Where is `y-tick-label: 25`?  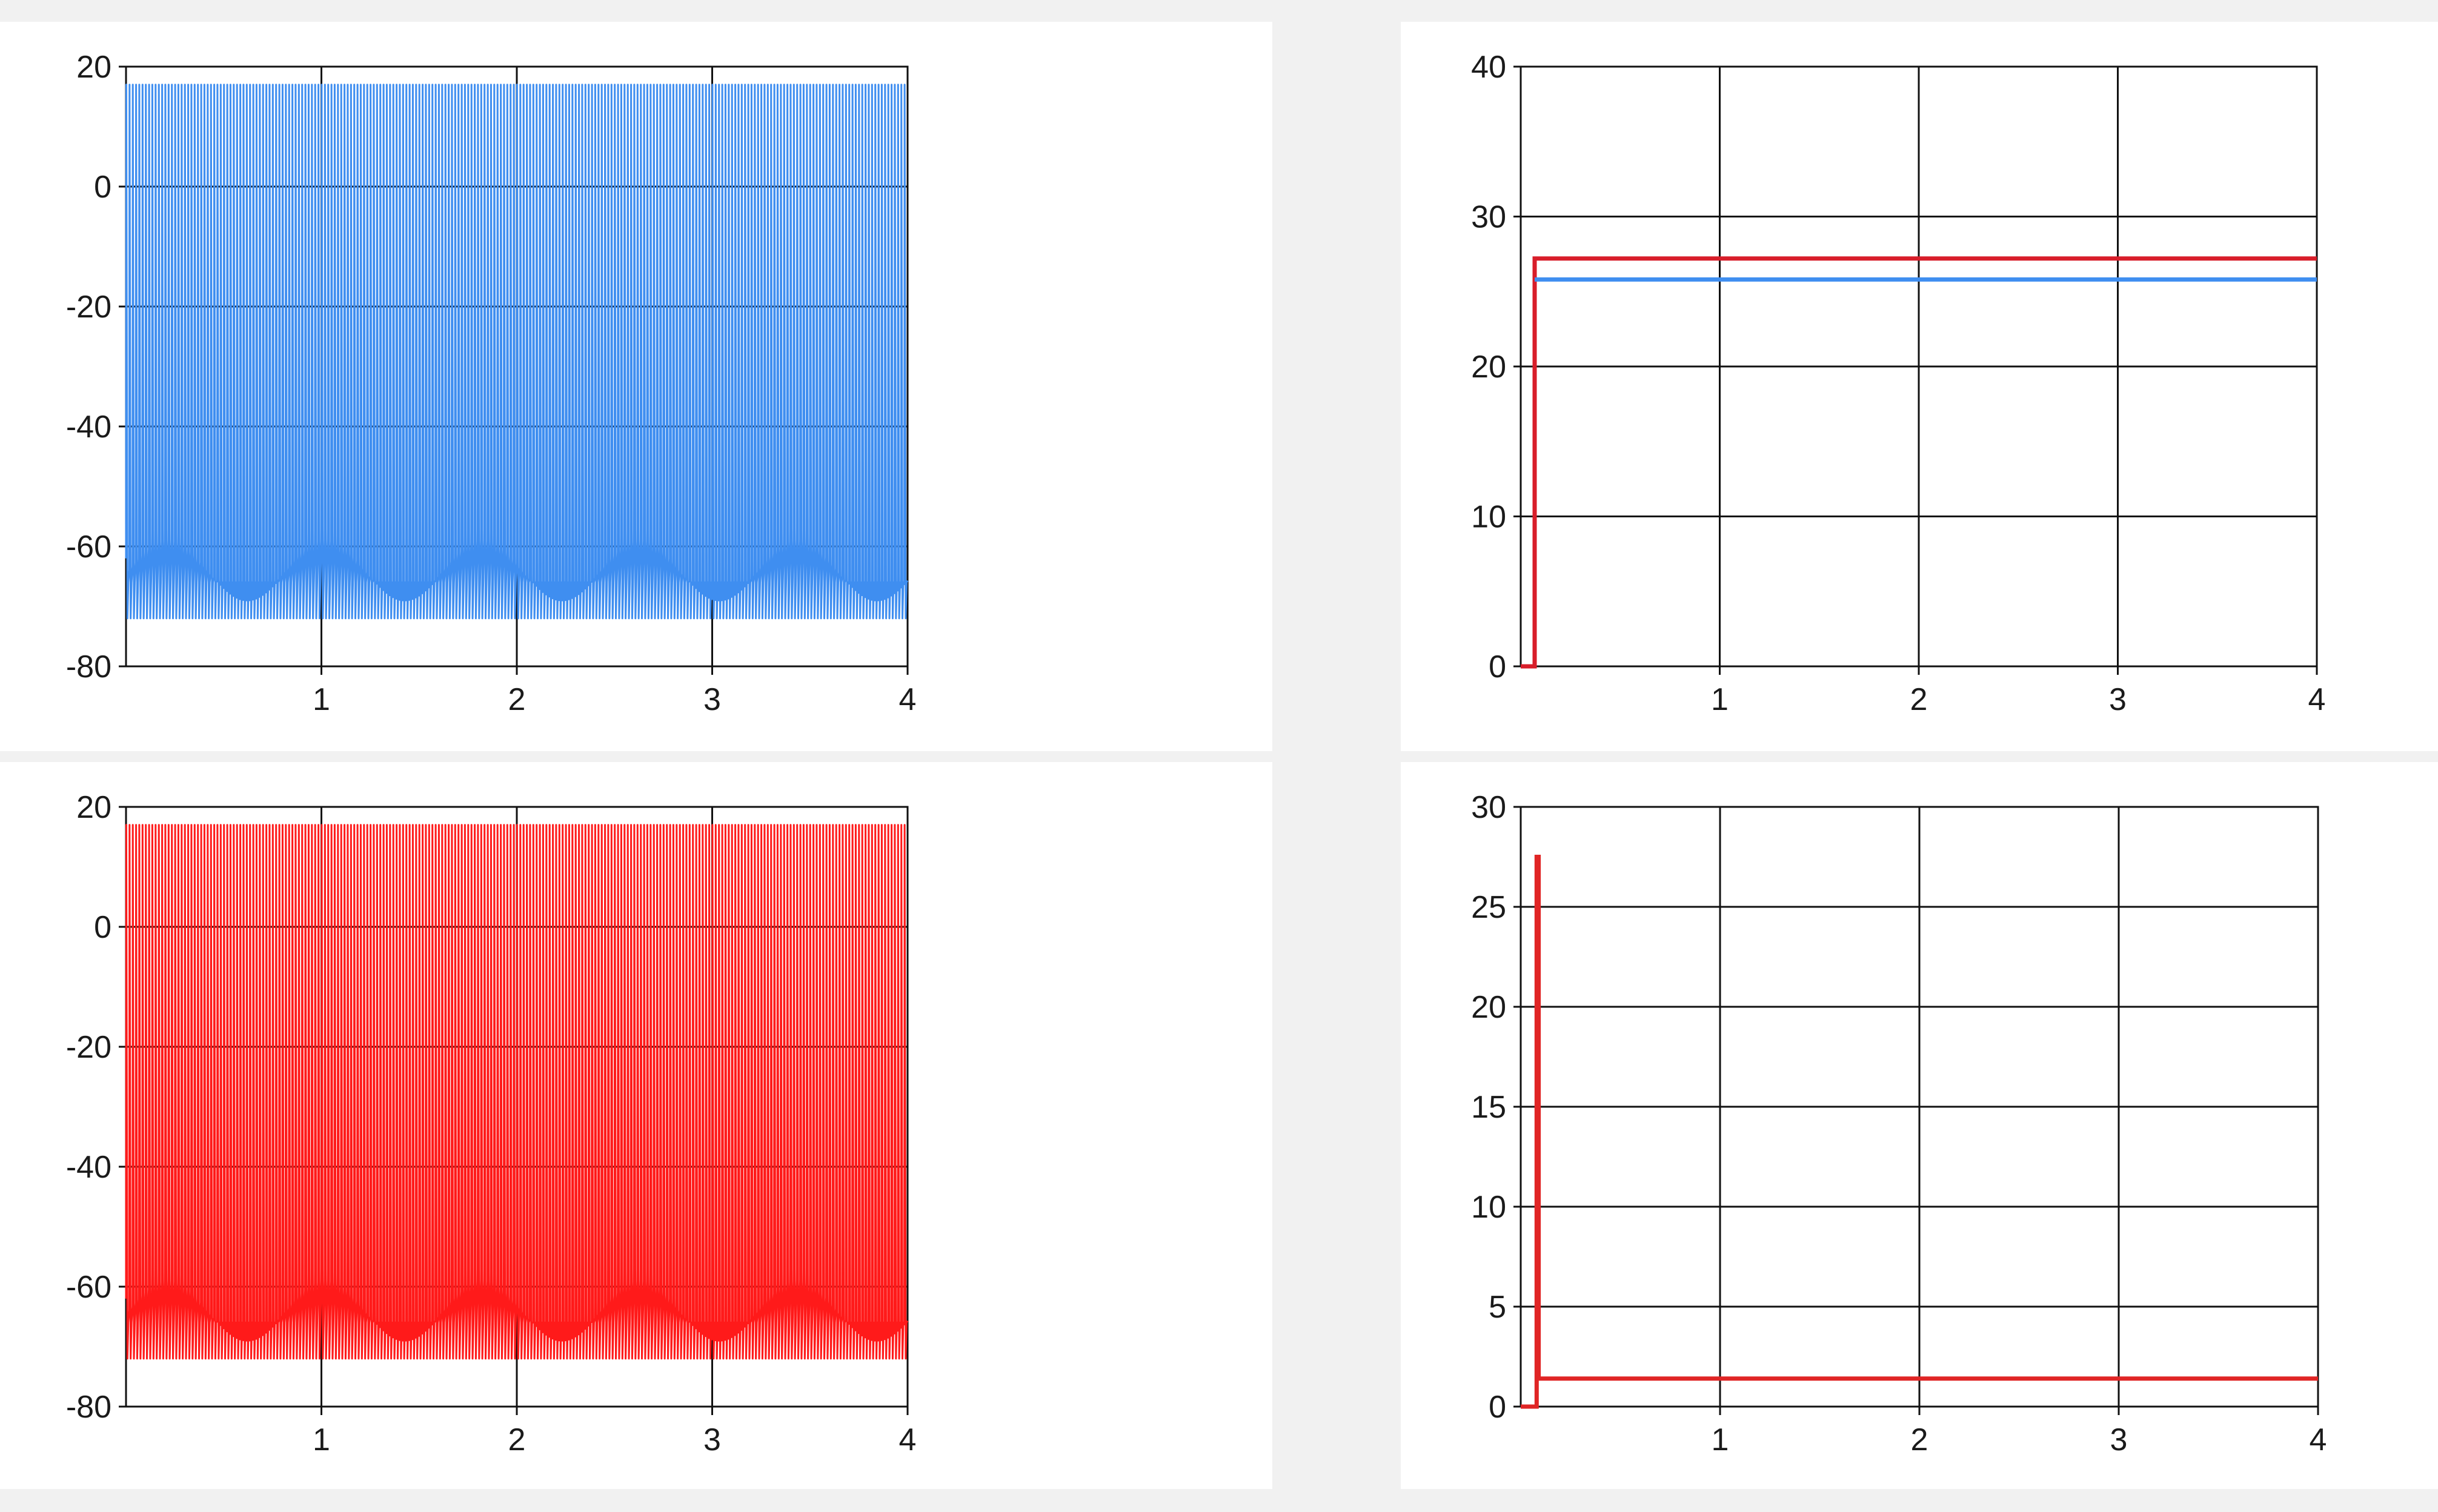
y-tick-label: 25 is located at coordinates (1488, 907).